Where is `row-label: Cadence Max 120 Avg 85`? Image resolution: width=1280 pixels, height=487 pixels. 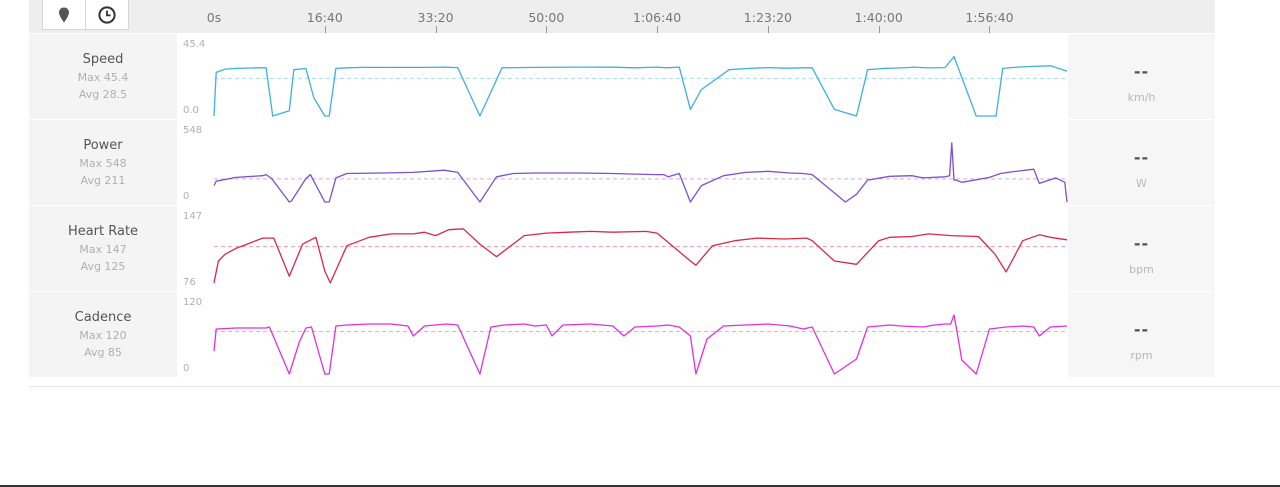
row-label: Cadence Max 120 Avg 85 is located at coordinates (103, 334).